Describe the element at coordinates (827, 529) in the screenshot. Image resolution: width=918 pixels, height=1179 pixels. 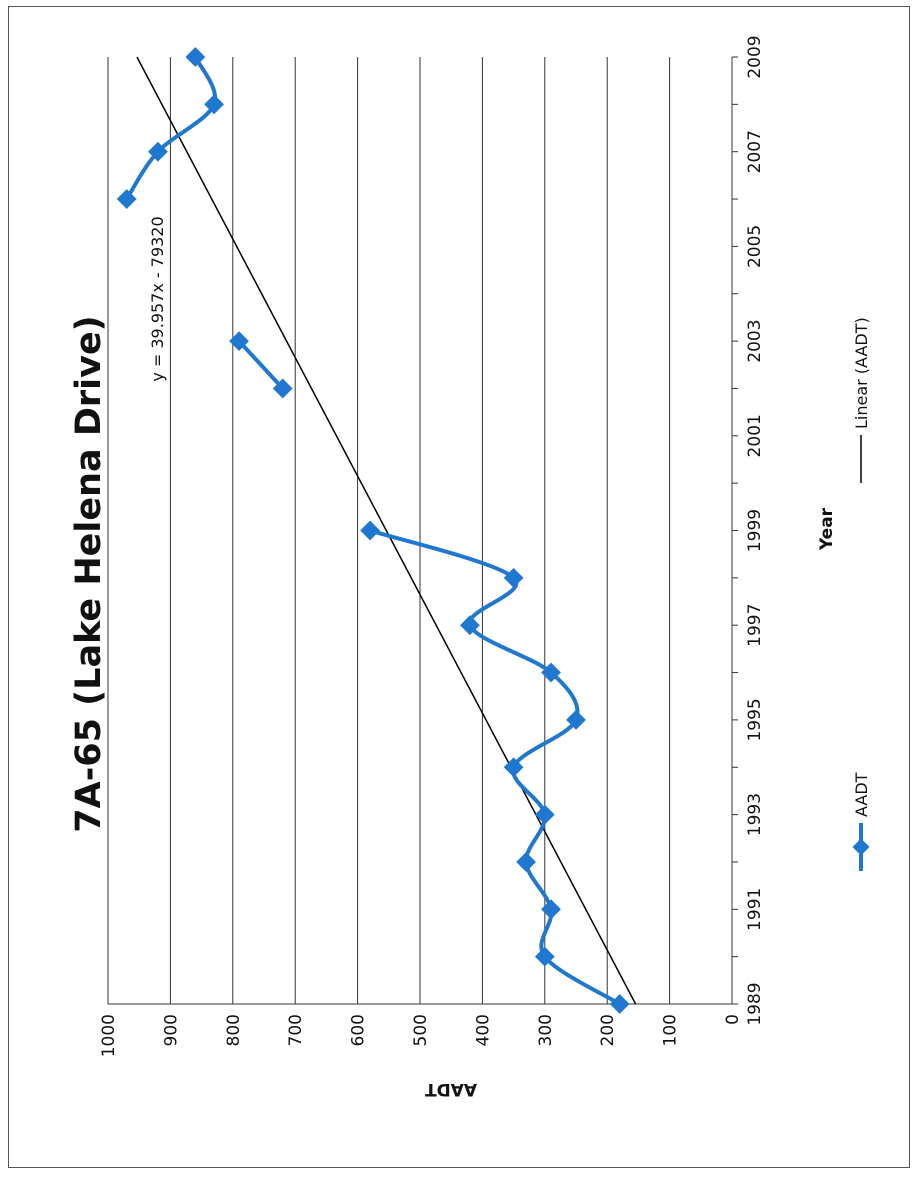
I see `x-axis-title: Year` at that location.